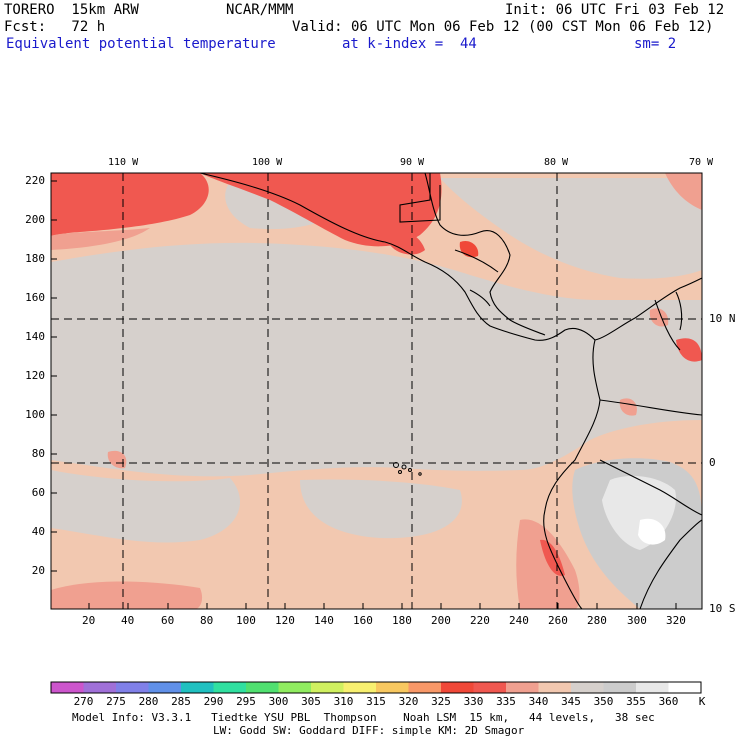 This screenshot has height=740, width=740. What do you see at coordinates (123, 162) in the screenshot?
I see `lon-label-110w: 110 W` at bounding box center [123, 162].